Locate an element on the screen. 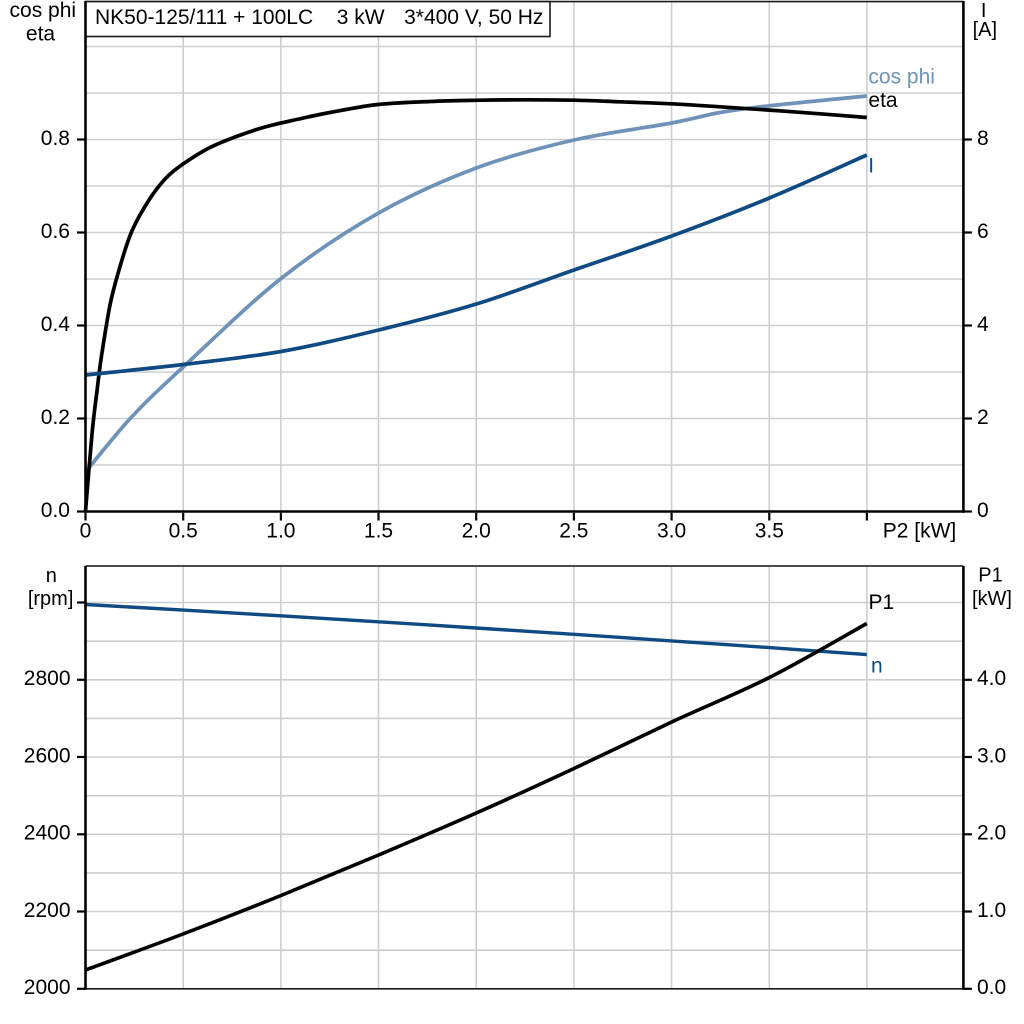  svg-text: 0.5 is located at coordinates (183, 530).